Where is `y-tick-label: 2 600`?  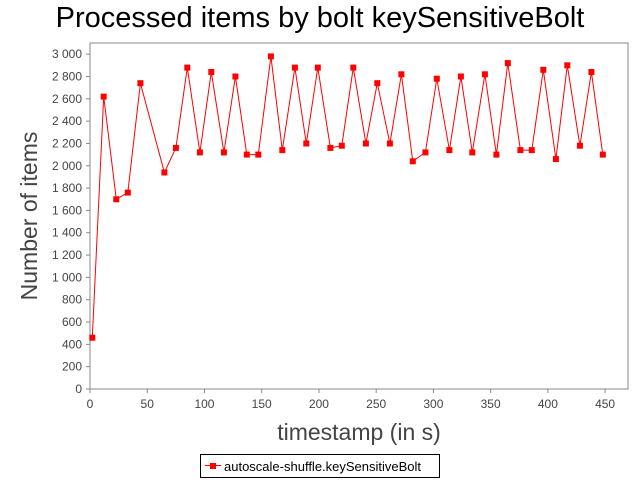 y-tick-label: 2 600 is located at coordinates (67, 99).